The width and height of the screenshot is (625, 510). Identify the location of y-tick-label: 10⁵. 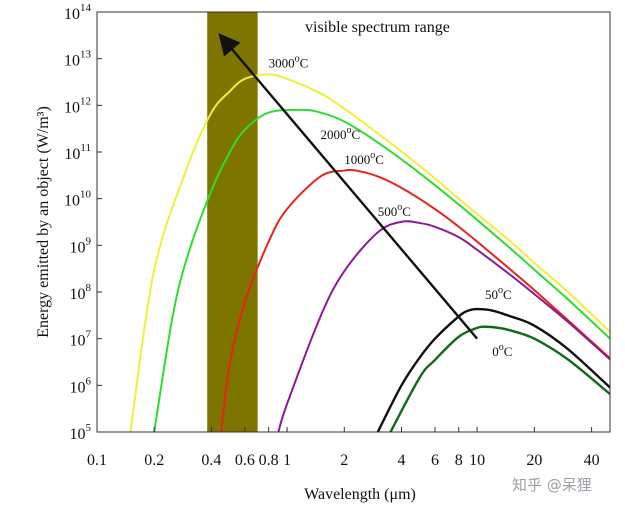
(81, 432).